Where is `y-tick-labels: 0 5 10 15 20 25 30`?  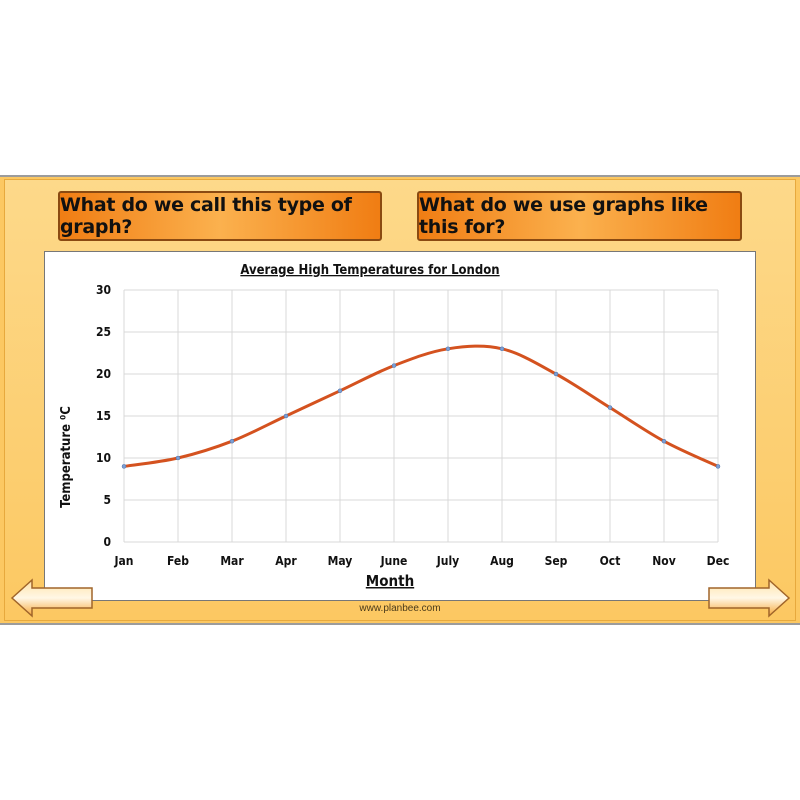 y-tick-labels: 0 5 10 15 20 25 30 is located at coordinates (103, 416).